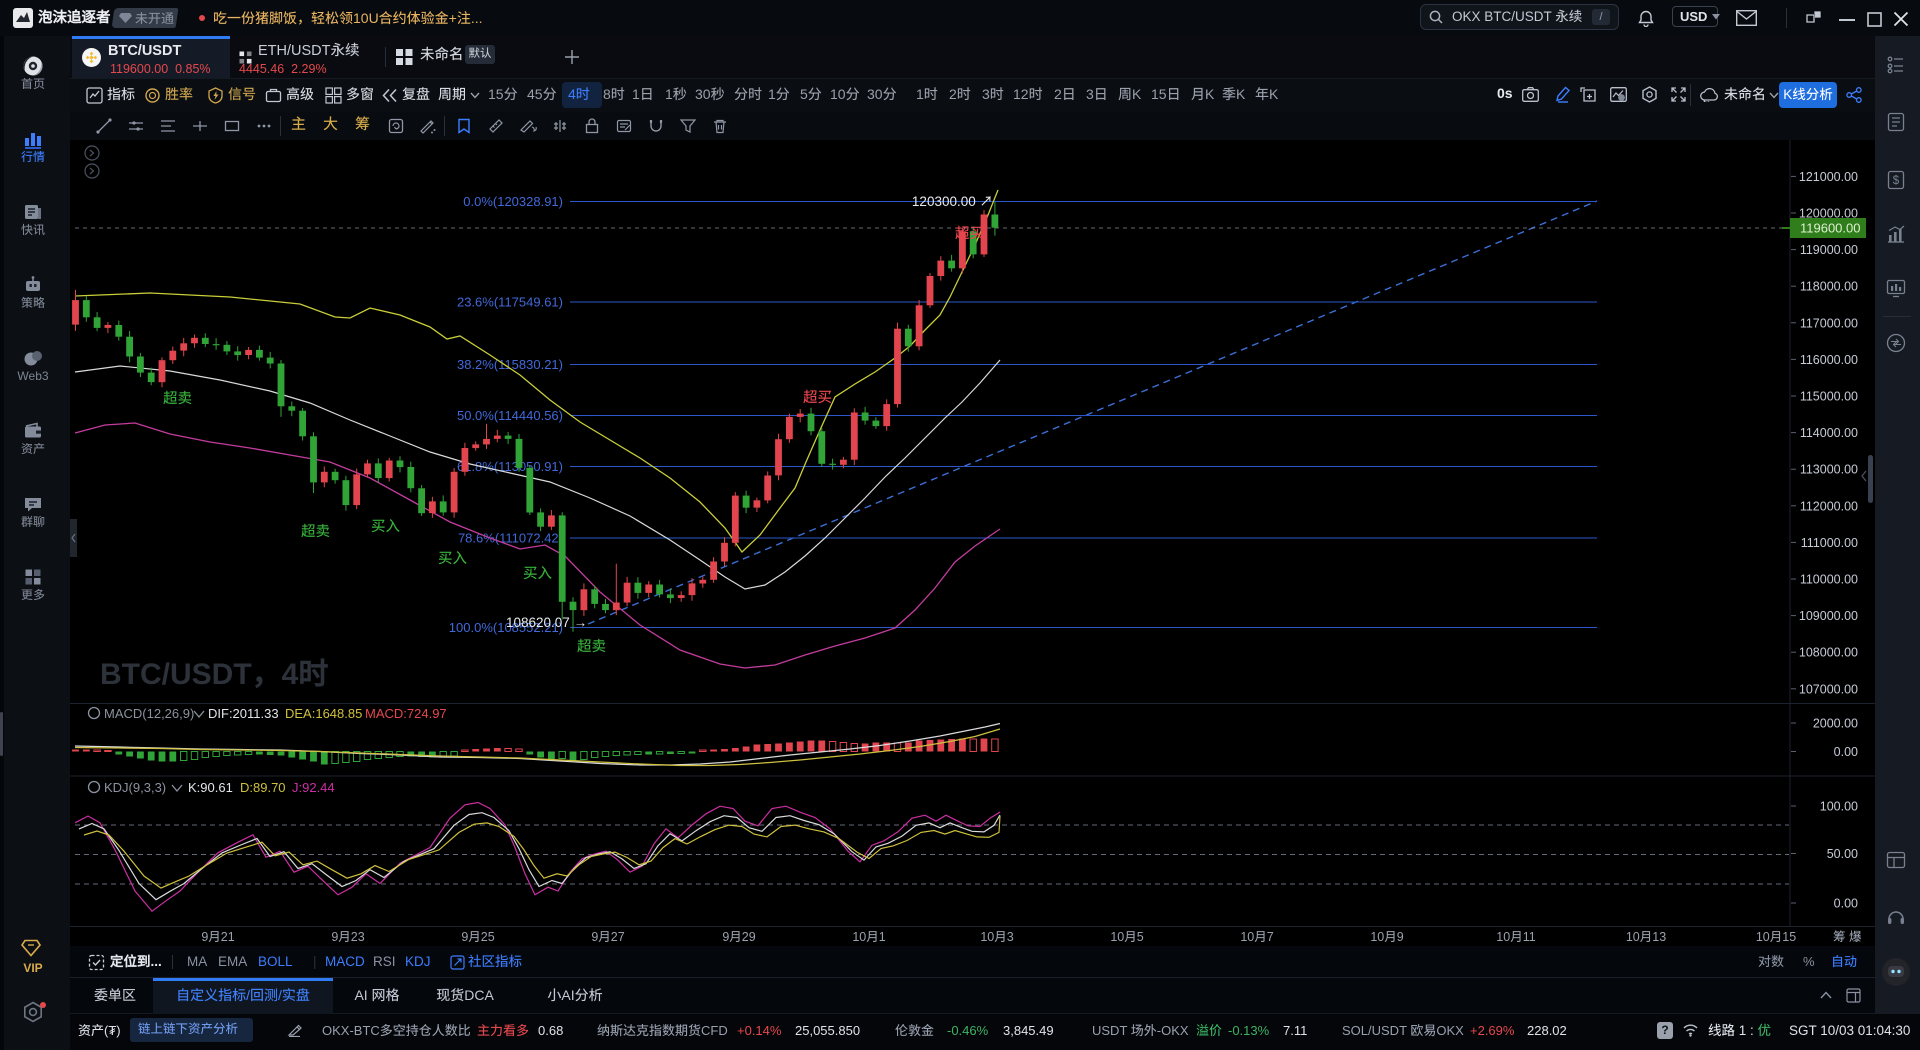 The width and height of the screenshot is (1920, 1050). What do you see at coordinates (1829, 250) in the screenshot?
I see `svg-text: 119000.00` at bounding box center [1829, 250].